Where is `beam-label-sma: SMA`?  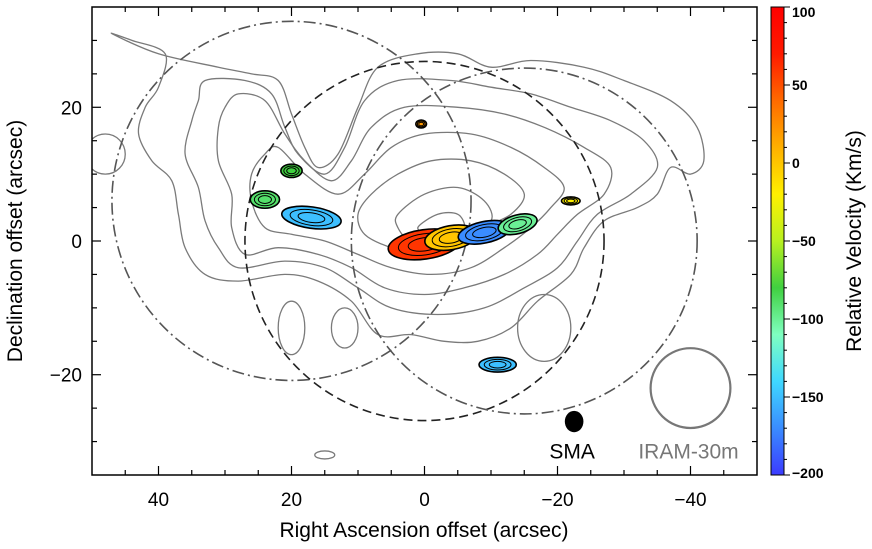
beam-label-sma: SMA is located at coordinates (572, 452).